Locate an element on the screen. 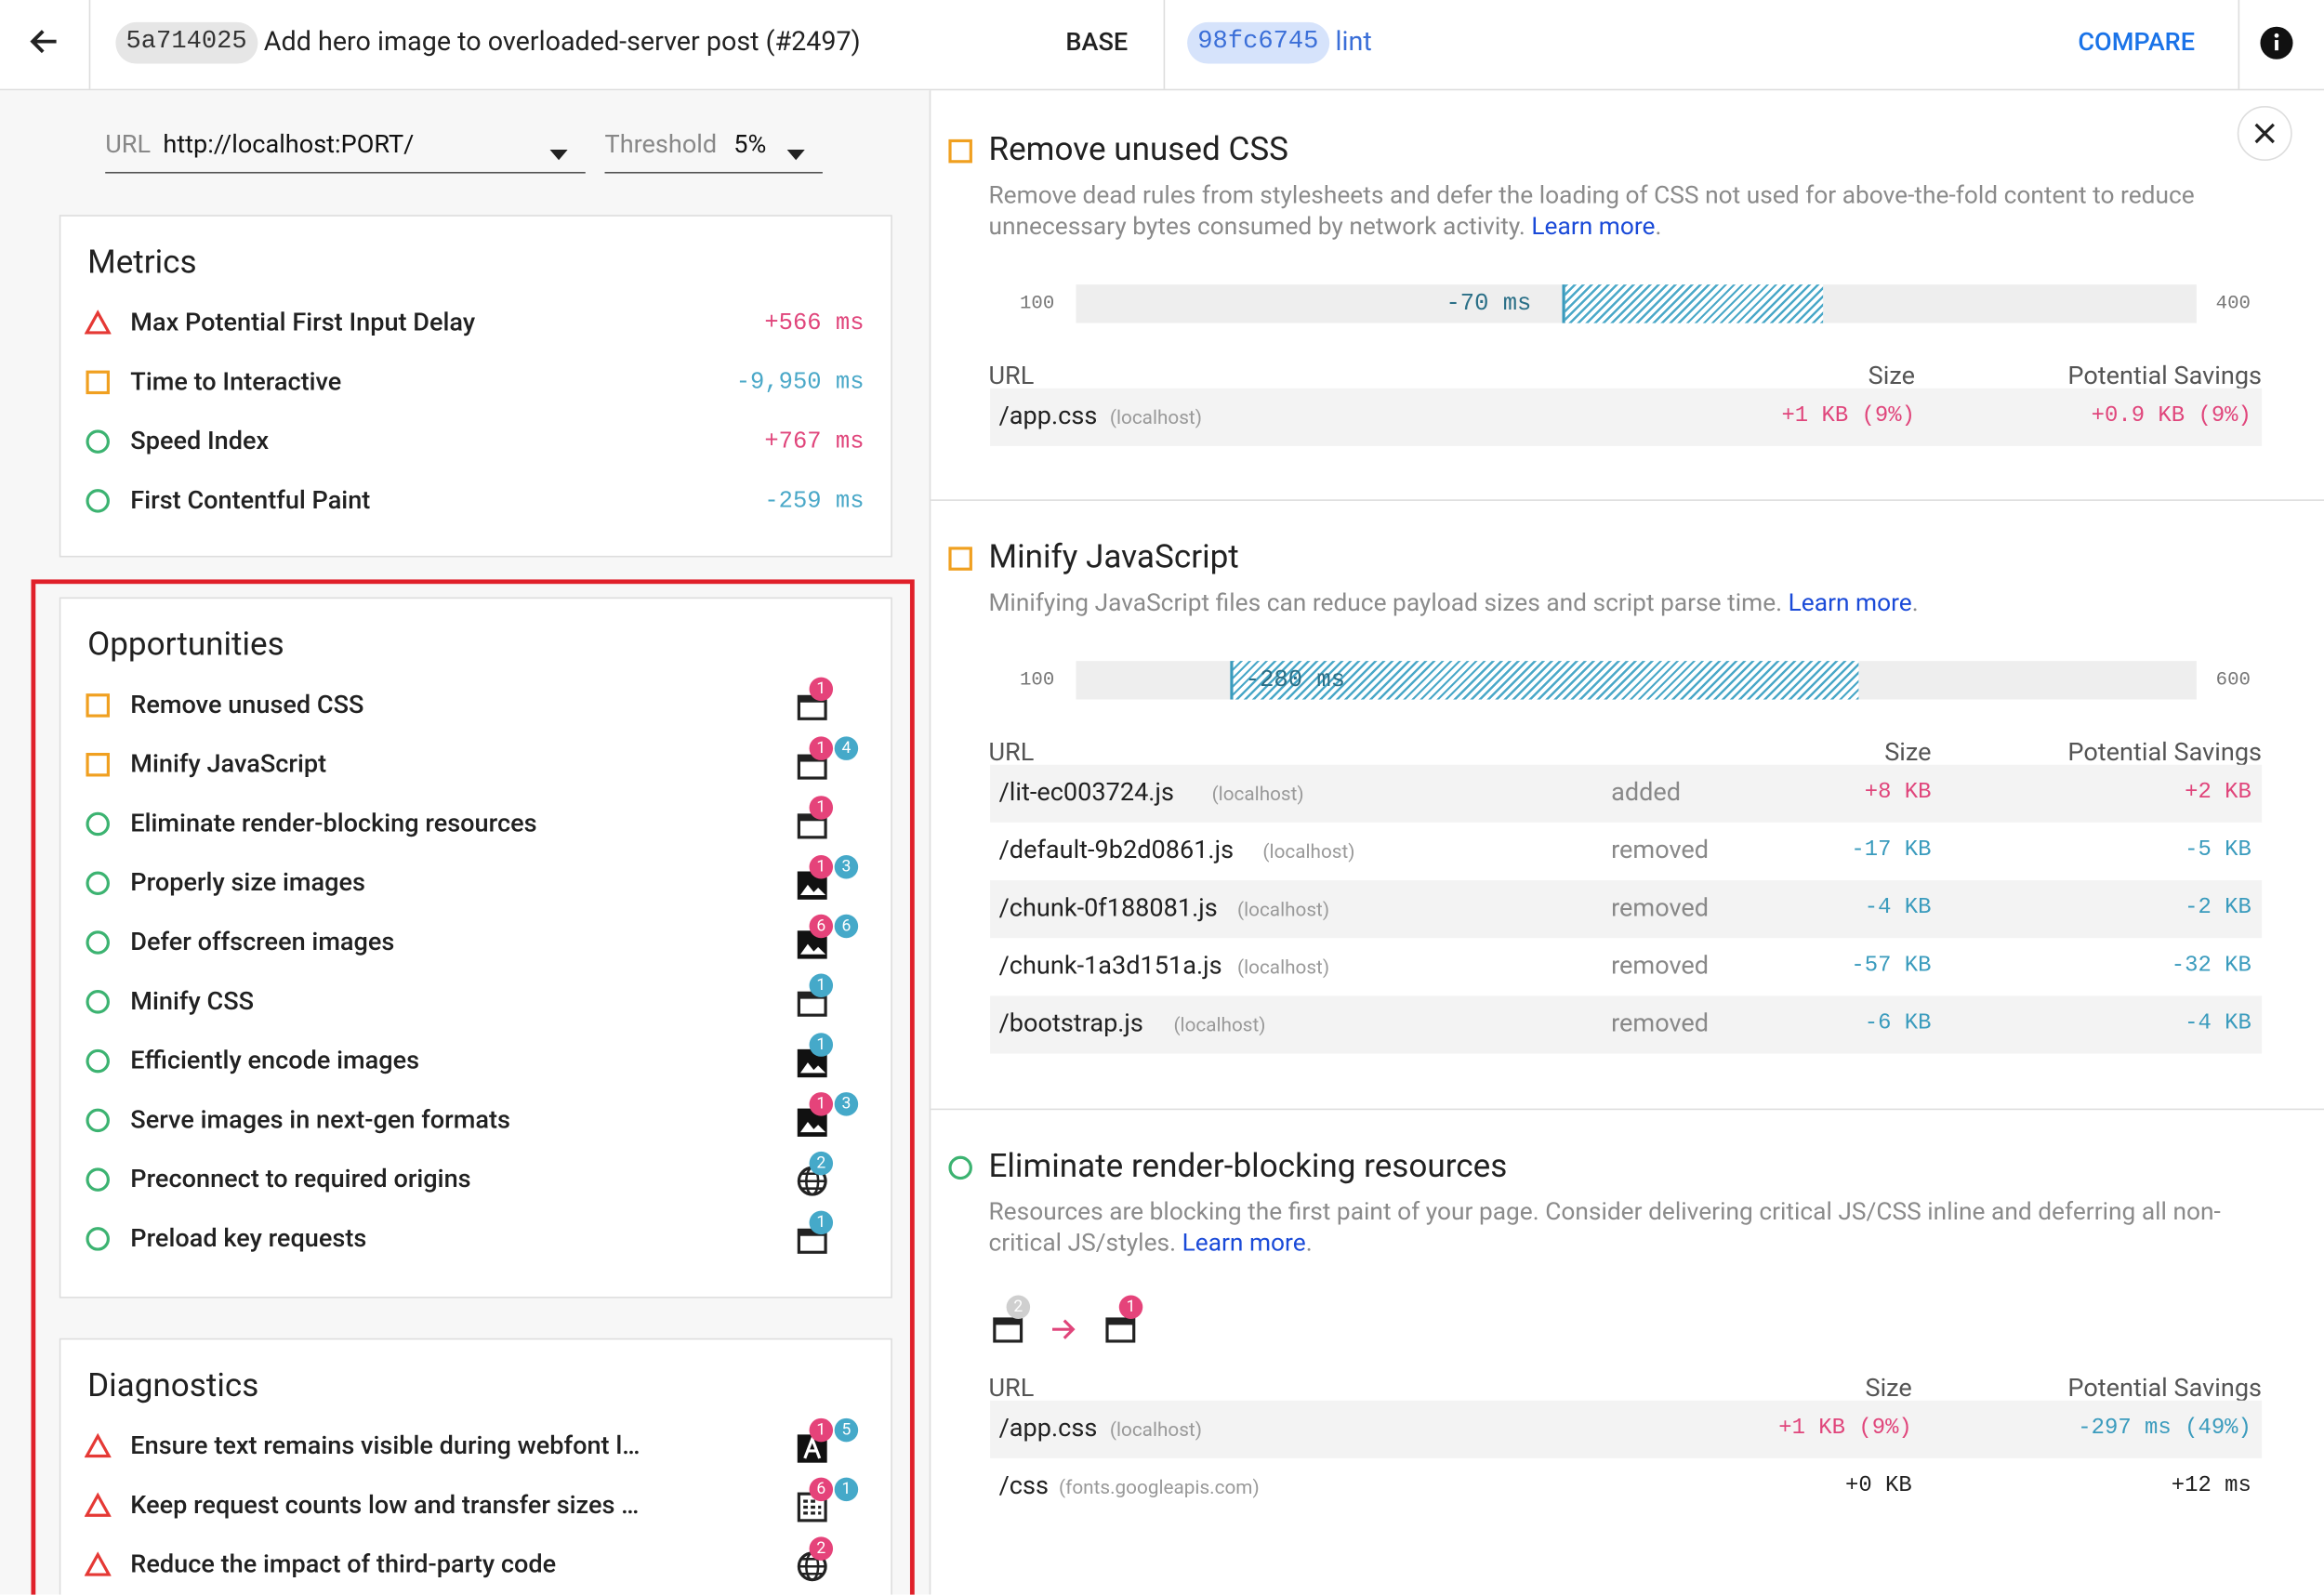 This screenshot has width=2324, height=1595. compare-button: COMPARE is located at coordinates (2137, 43).